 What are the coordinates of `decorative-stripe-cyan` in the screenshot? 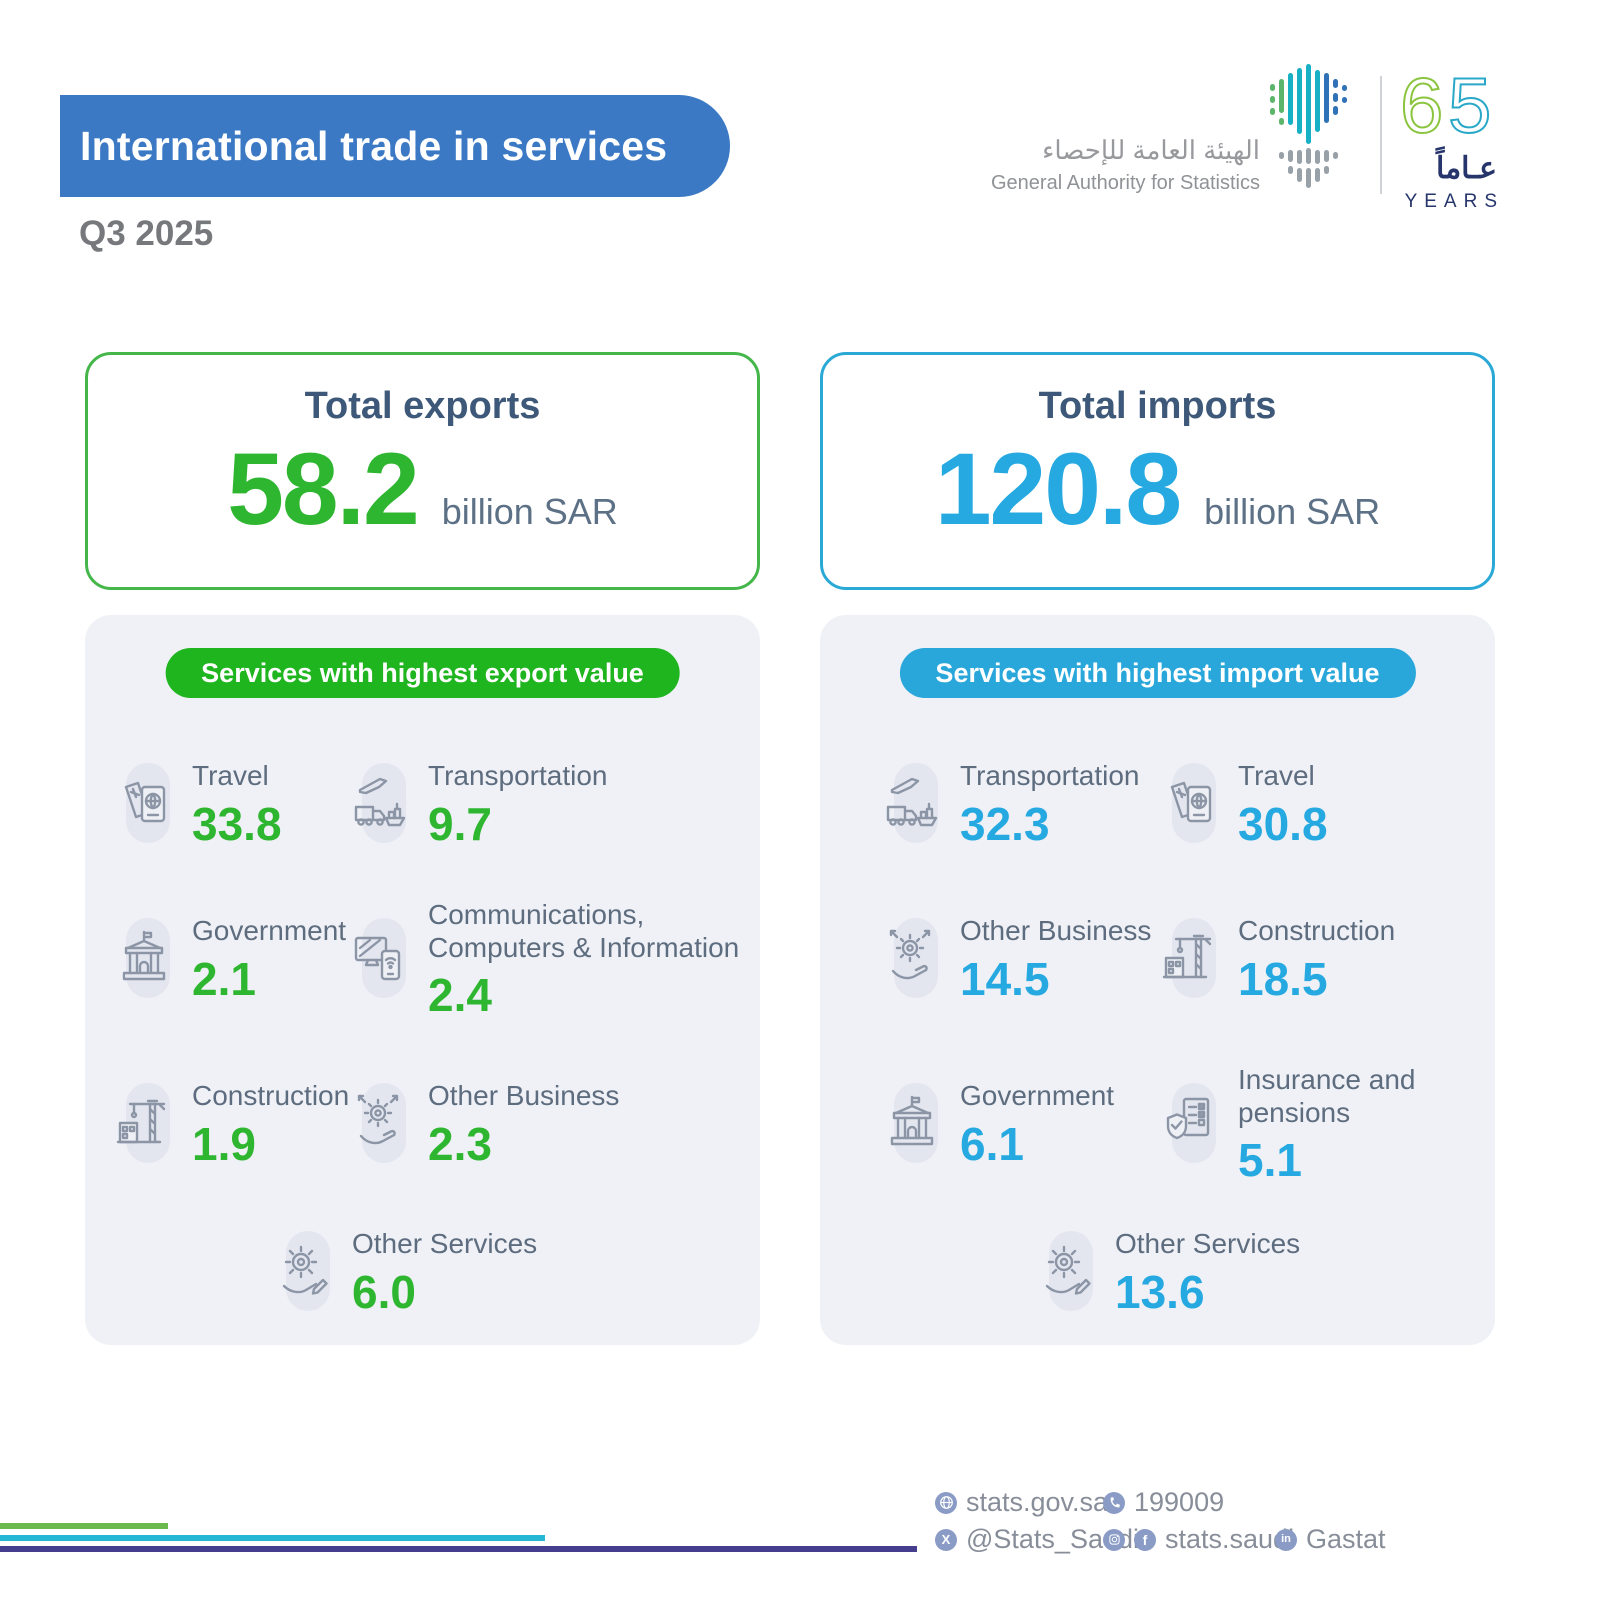 It's located at (272, 1538).